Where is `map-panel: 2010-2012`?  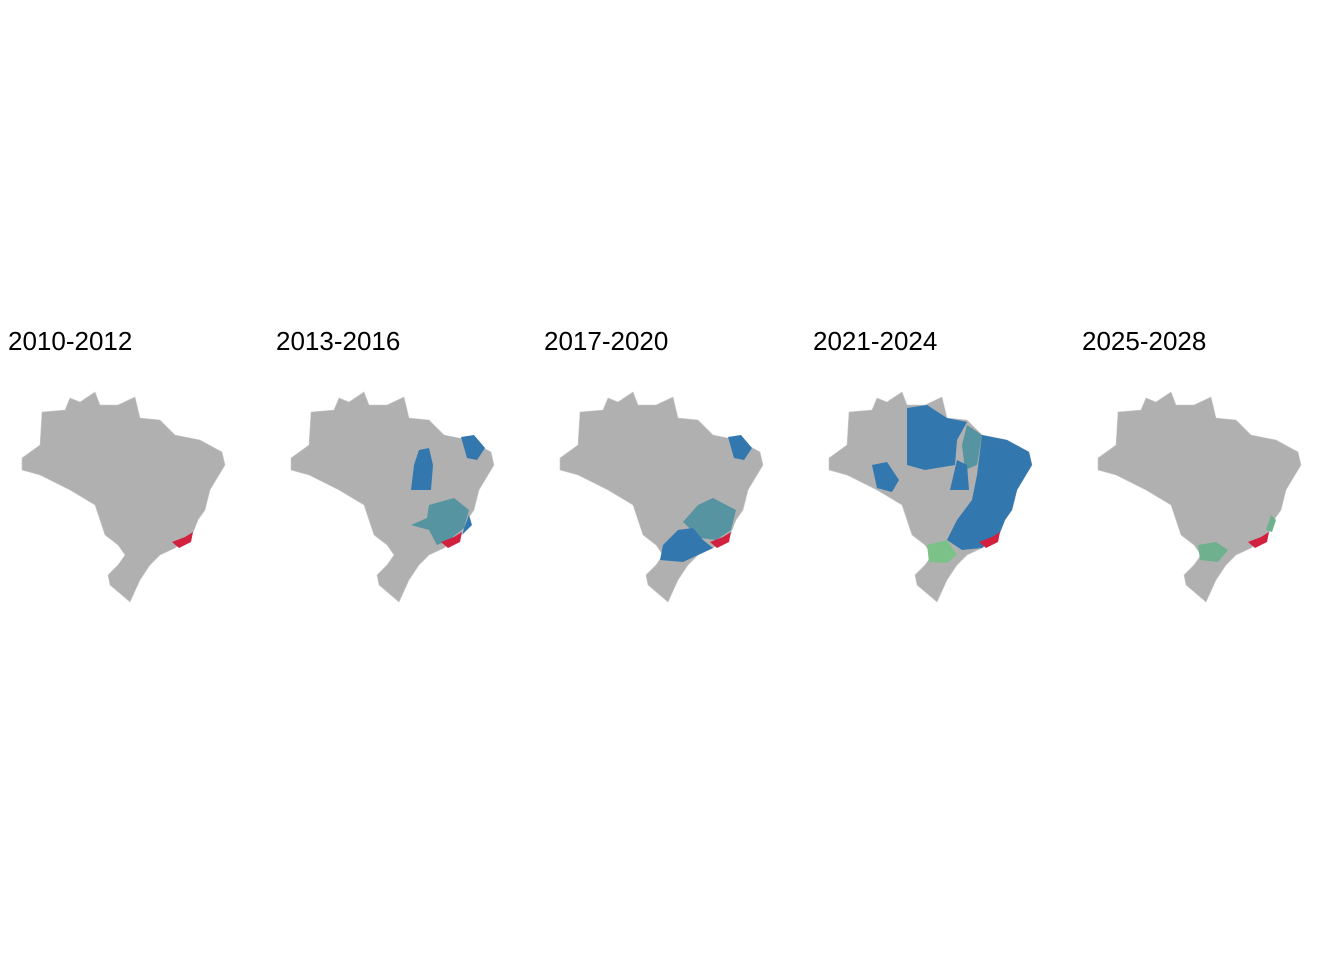 map-panel: 2010-2012 is located at coordinates (117, 464).